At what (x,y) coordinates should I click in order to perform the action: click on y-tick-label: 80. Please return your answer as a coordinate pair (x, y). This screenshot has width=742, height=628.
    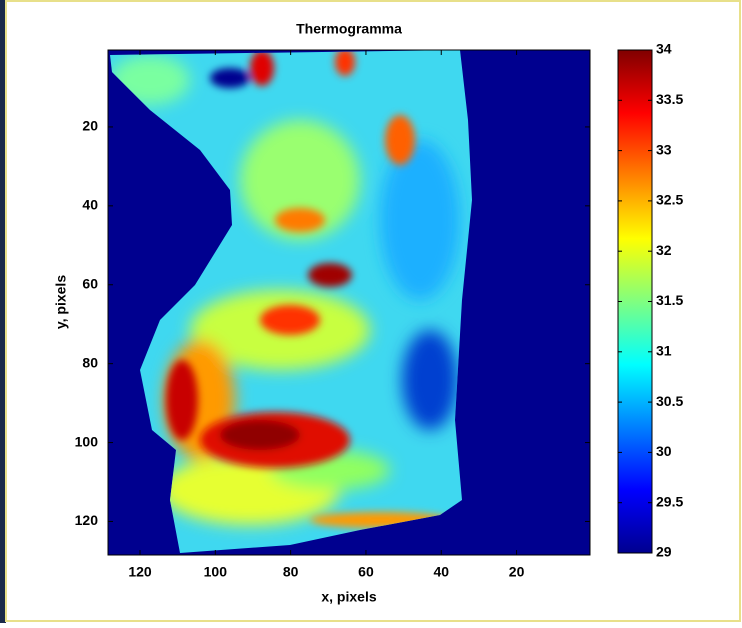
    Looking at the image, I should click on (90, 362).